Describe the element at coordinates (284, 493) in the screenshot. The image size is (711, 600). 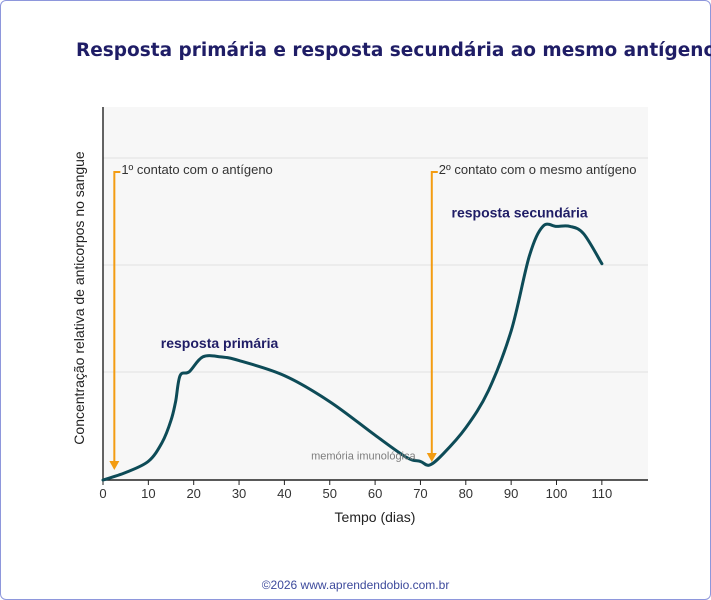
I see `x-tick-label: 40` at that location.